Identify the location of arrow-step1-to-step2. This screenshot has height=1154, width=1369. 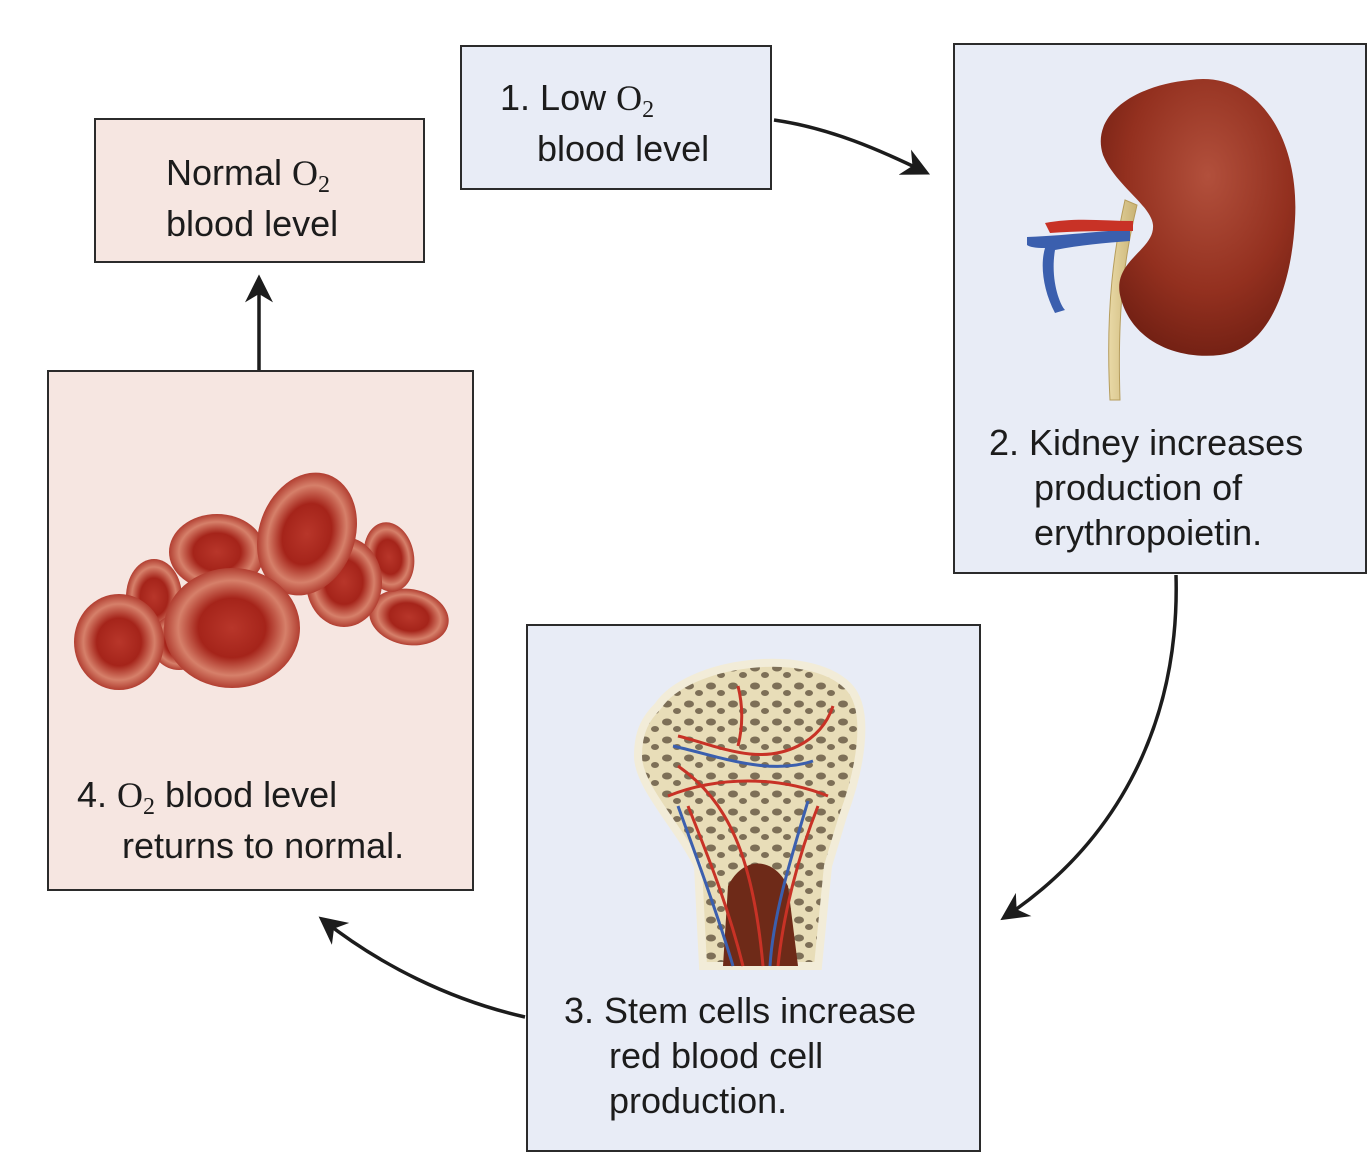
(852, 146).